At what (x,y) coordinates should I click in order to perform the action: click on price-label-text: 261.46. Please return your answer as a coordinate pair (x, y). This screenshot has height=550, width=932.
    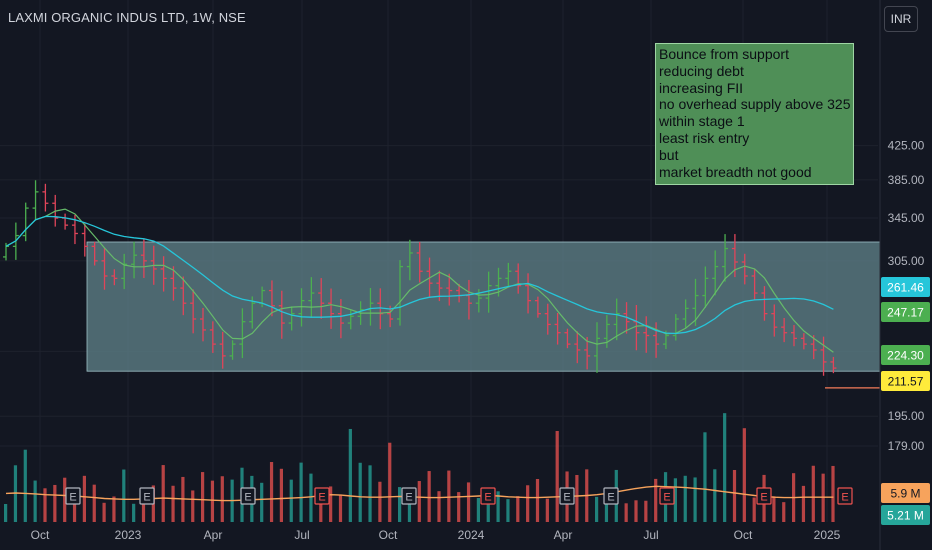
    Looking at the image, I should click on (905, 288).